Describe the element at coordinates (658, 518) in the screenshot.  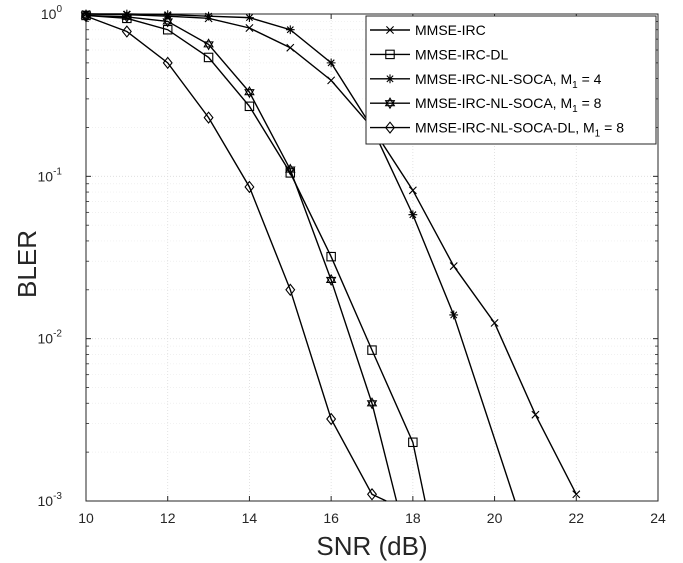
I see `x-tick-label: 24` at that location.